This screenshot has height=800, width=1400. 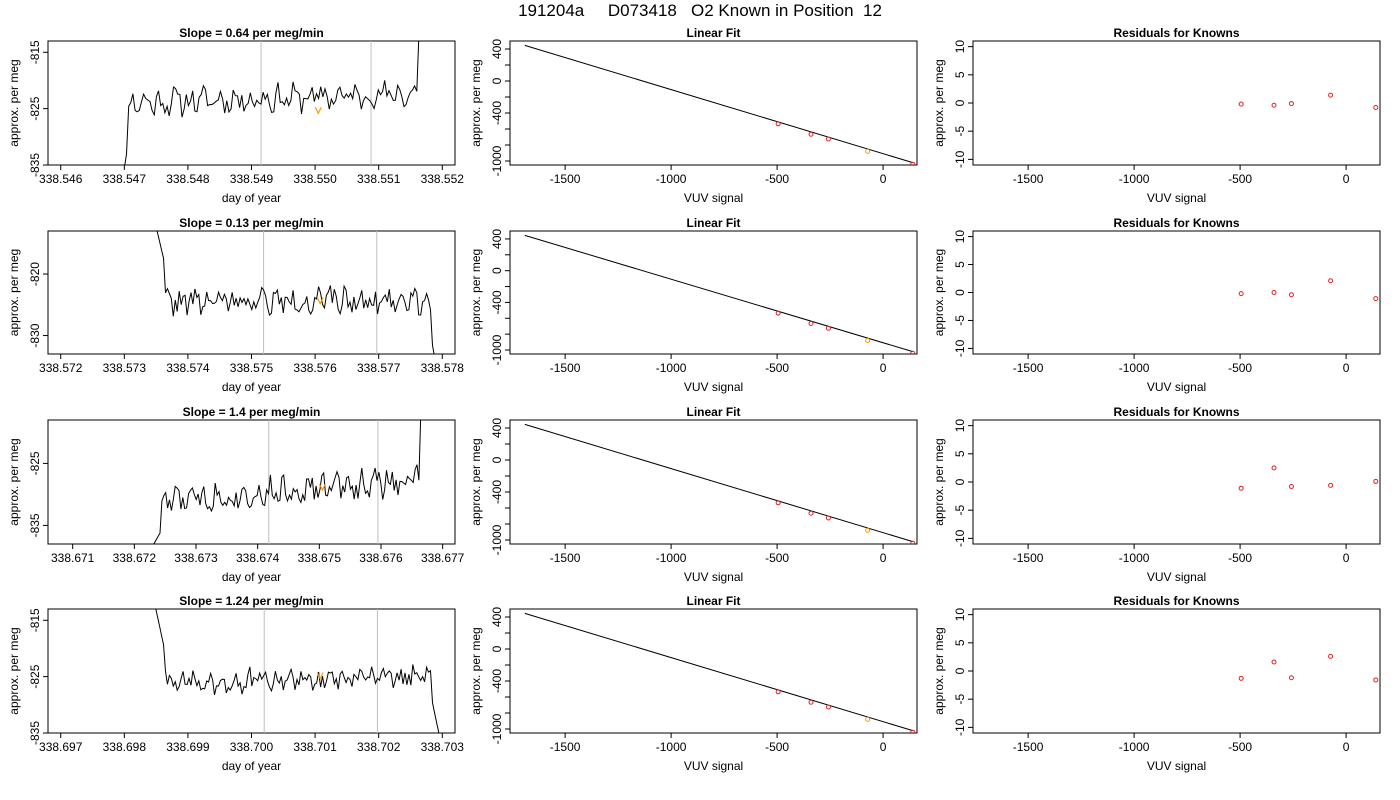 What do you see at coordinates (497, 113) in the screenshot?
I see `y-tick-label: -400` at bounding box center [497, 113].